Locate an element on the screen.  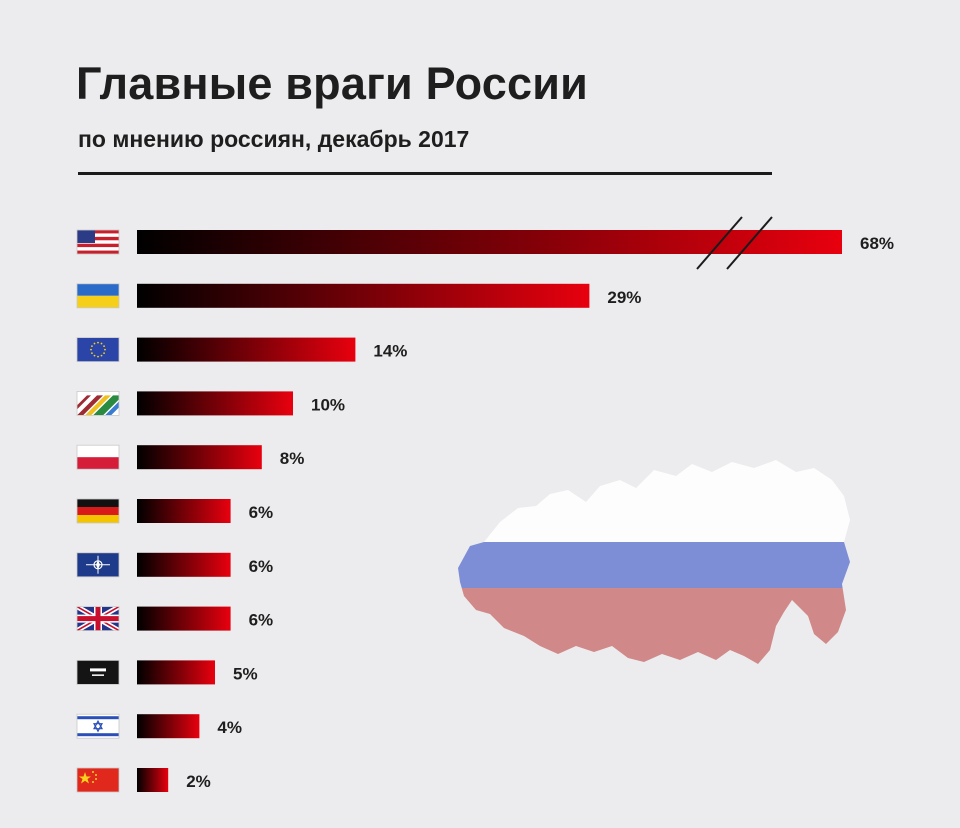
title-divider is located at coordinates (425, 173).